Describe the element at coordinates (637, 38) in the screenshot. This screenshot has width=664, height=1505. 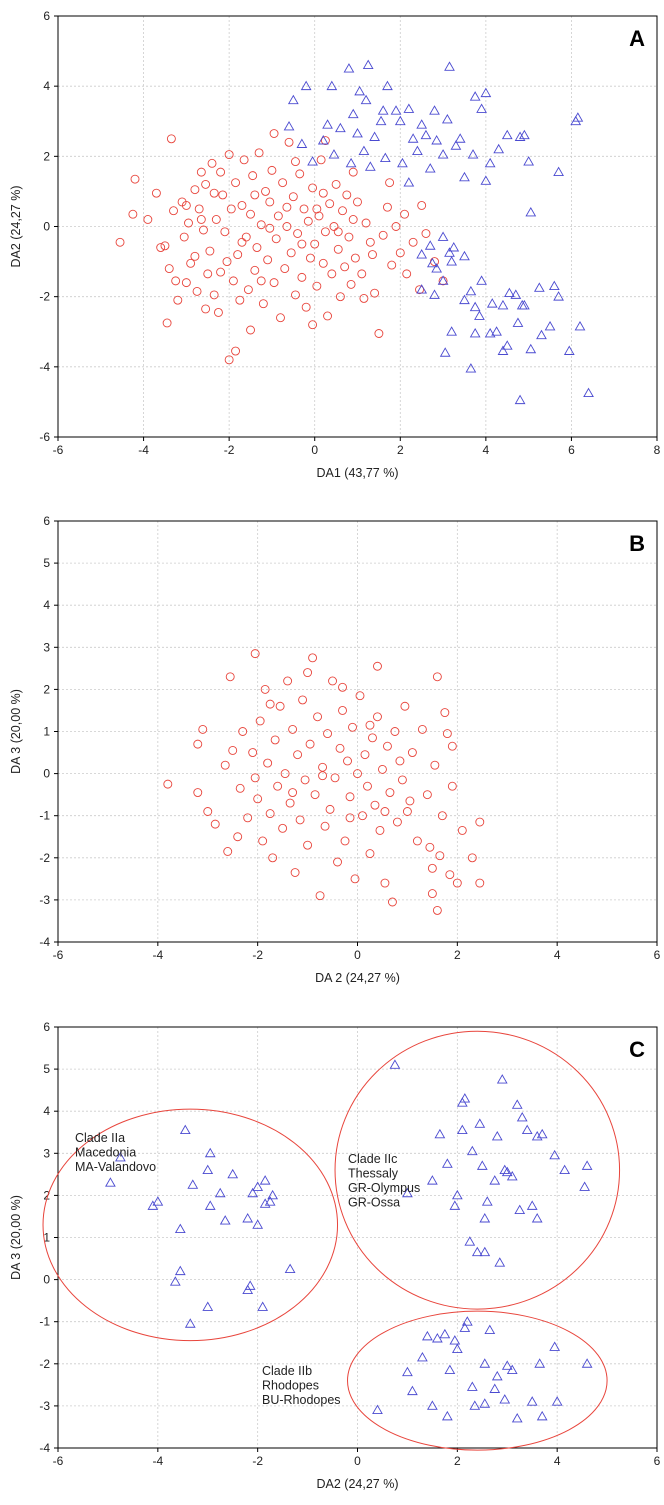
I see `panel-letter: A` at that location.